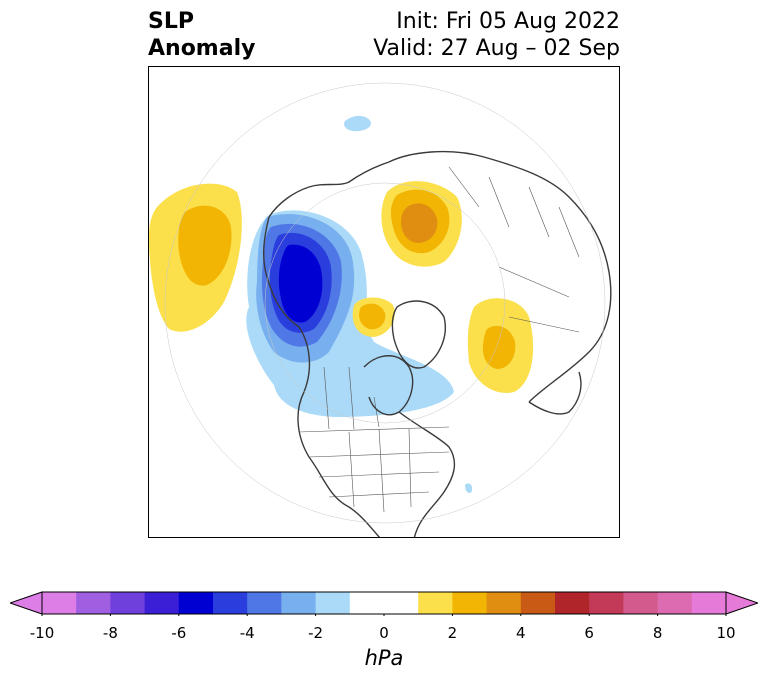 The height and width of the screenshot is (684, 768). What do you see at coordinates (171, 21) in the screenshot?
I see `title-variable: SLP` at bounding box center [171, 21].